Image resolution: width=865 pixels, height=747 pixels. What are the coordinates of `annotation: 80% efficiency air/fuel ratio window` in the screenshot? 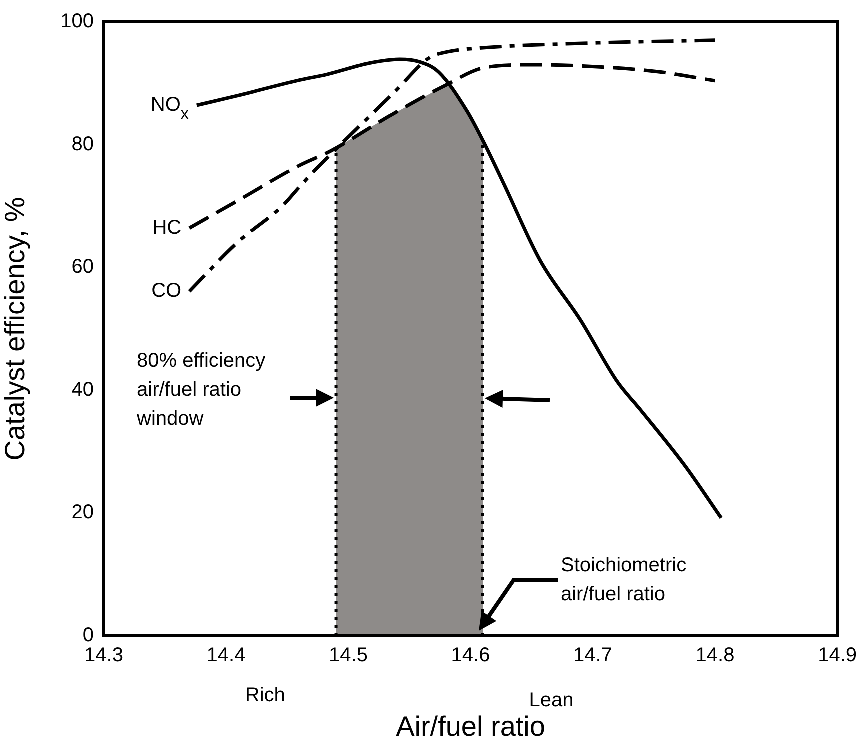 It's located at (201, 390).